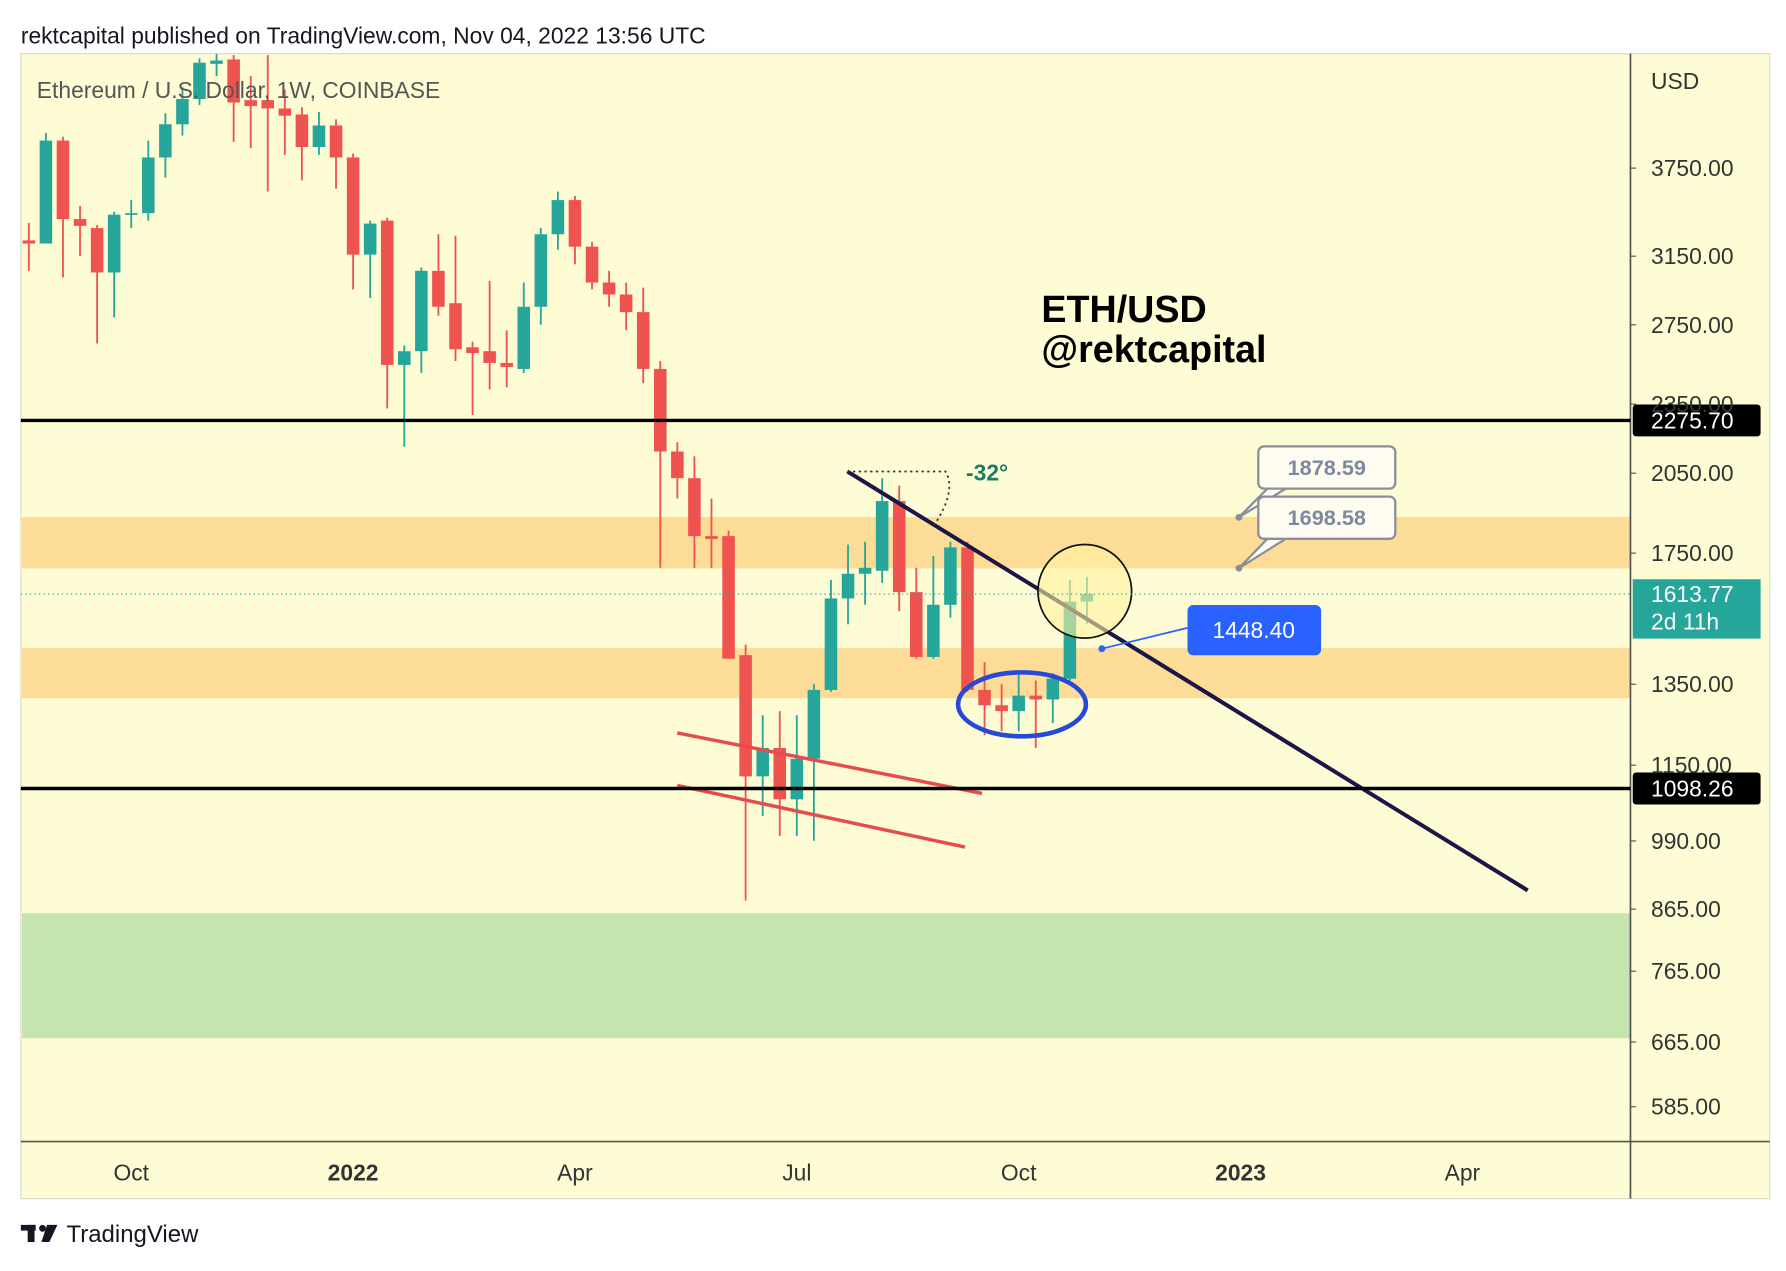 This screenshot has width=1786, height=1271. What do you see at coordinates (1692, 594) in the screenshot?
I see `last-price-label: 1613.77` at bounding box center [1692, 594].